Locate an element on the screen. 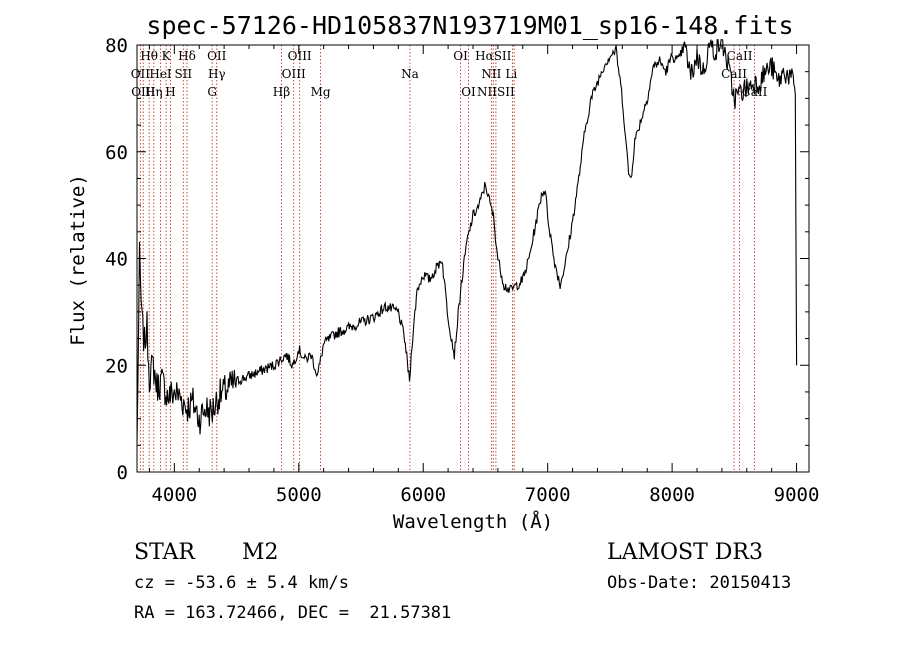  x-tick-label: 8000 is located at coordinates (672, 495).